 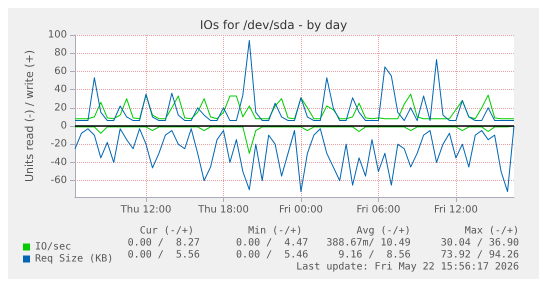 I want to click on y-tick-label: 100, so click(x=57, y=35).